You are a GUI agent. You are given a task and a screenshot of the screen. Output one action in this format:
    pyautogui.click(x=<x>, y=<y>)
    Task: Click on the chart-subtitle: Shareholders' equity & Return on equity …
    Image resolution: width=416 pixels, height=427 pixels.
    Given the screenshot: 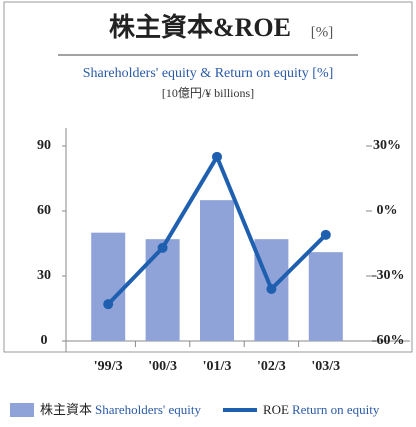 What is the action you would take?
    pyautogui.click(x=208, y=73)
    